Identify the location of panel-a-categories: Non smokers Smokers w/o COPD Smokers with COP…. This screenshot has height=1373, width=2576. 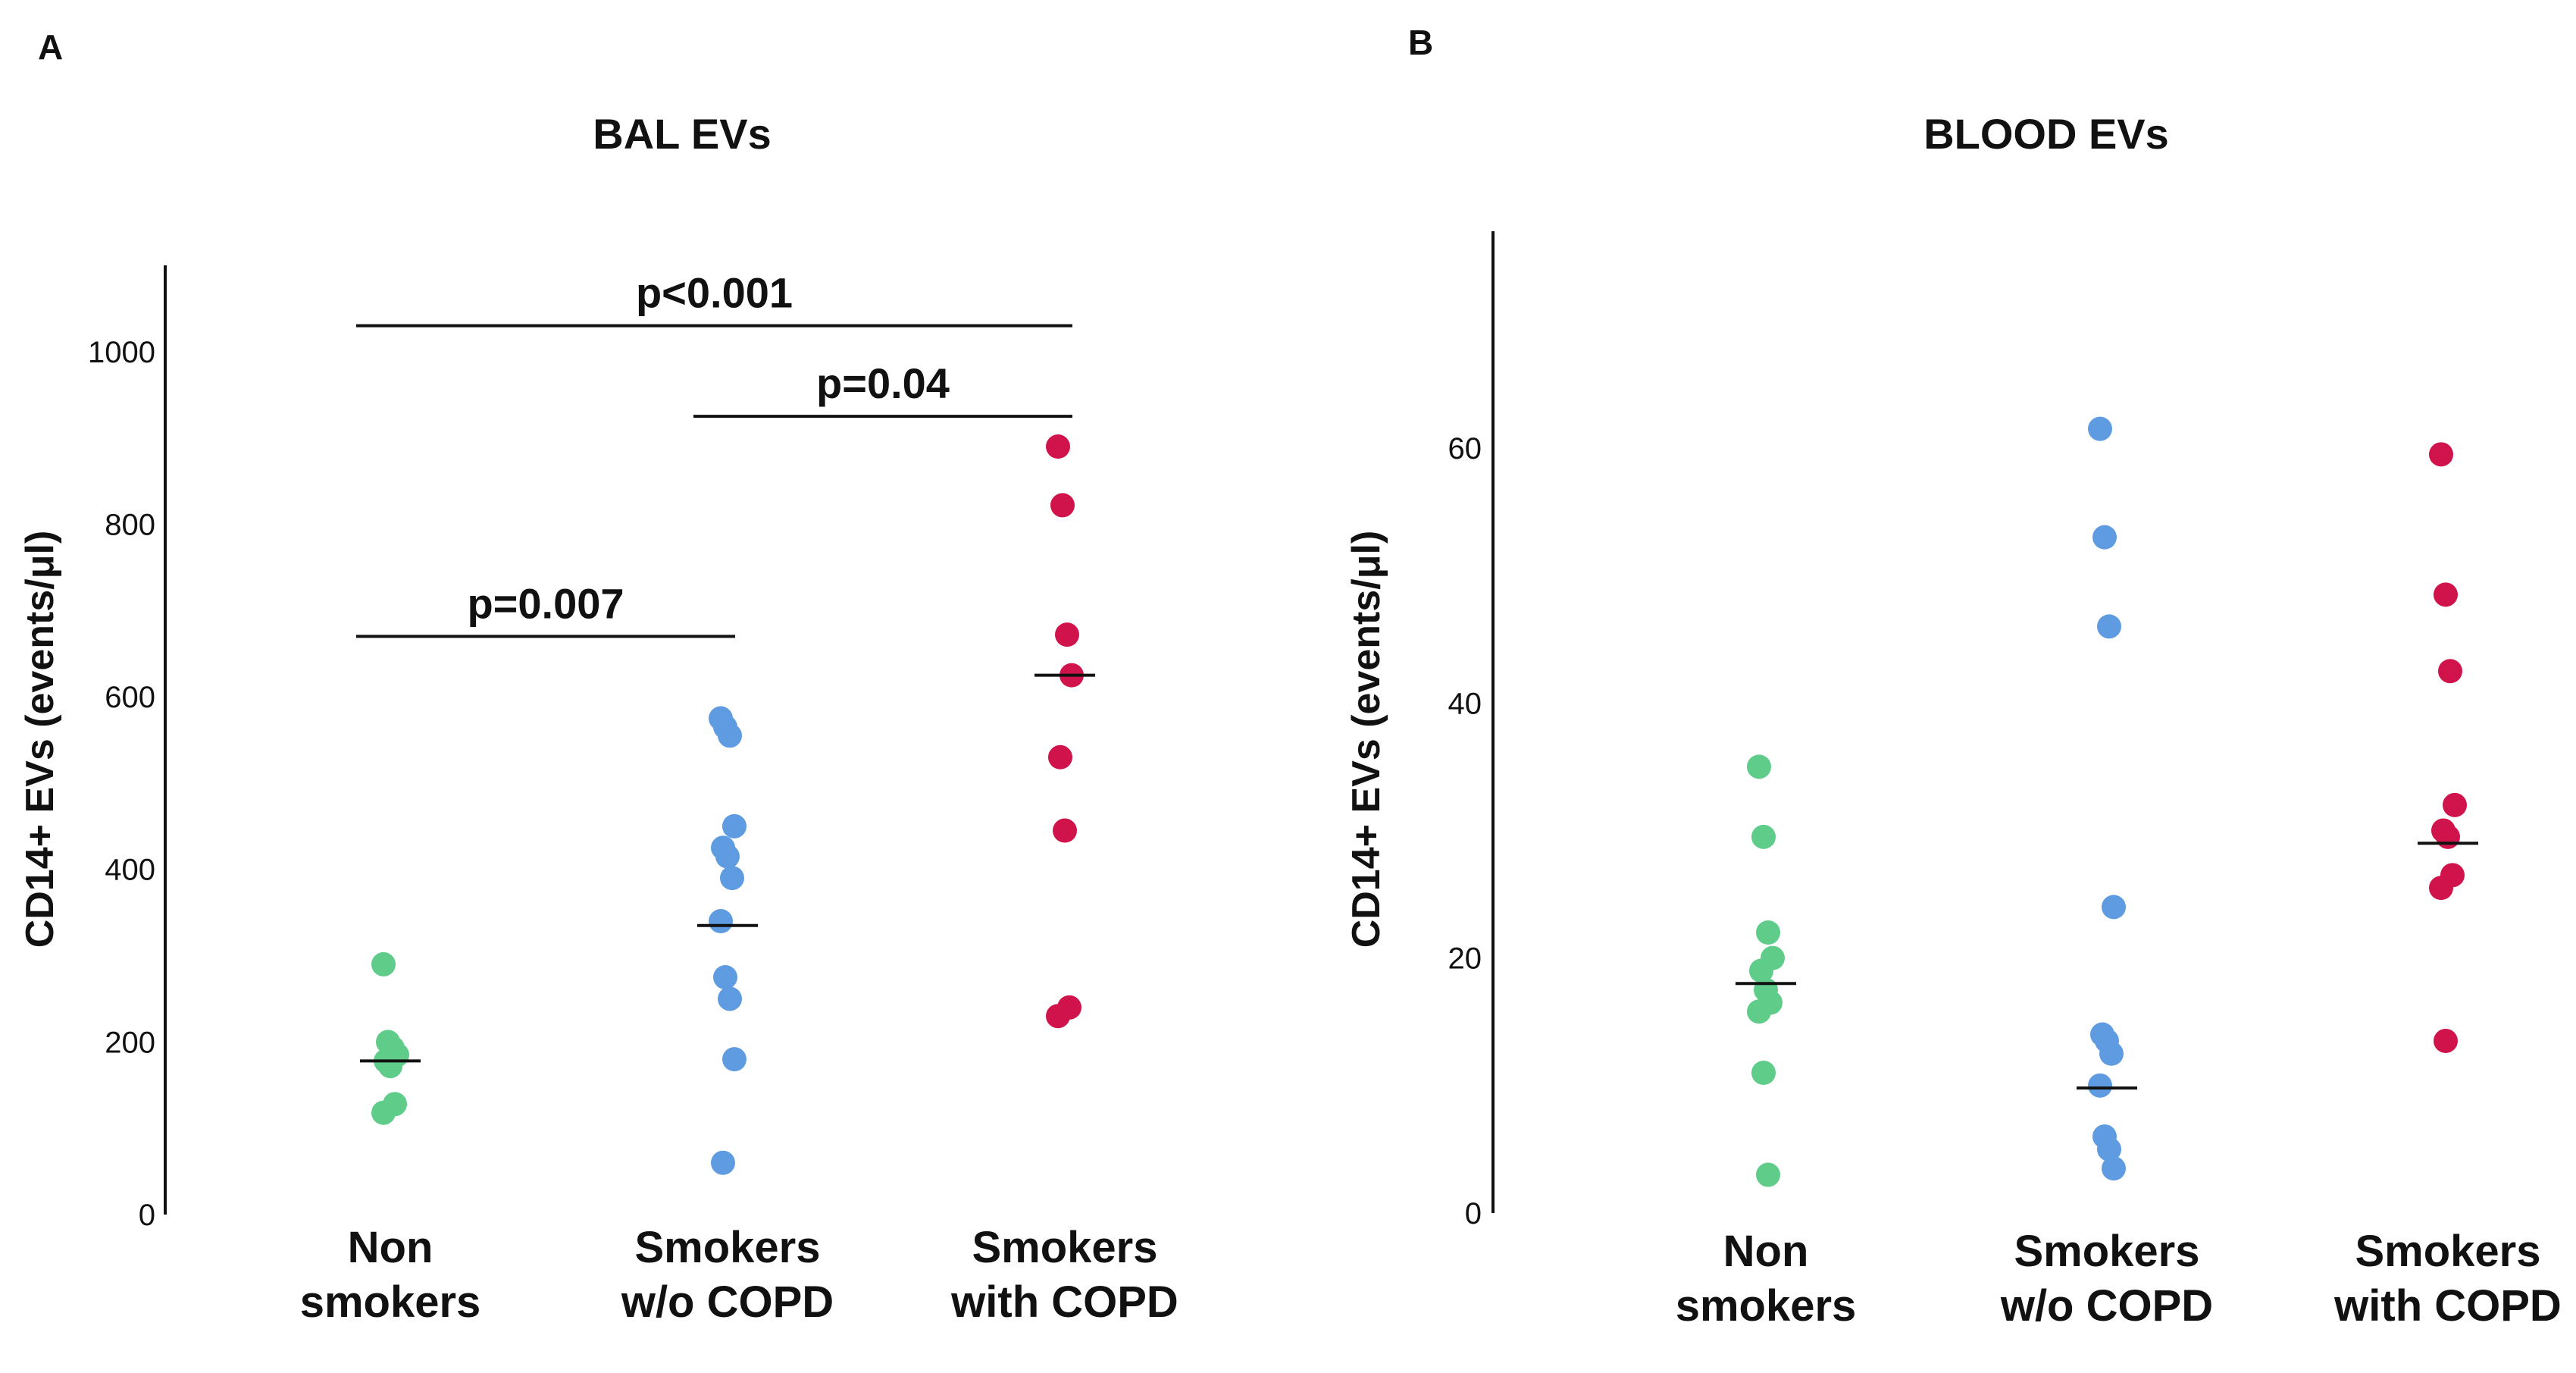
(739, 1275).